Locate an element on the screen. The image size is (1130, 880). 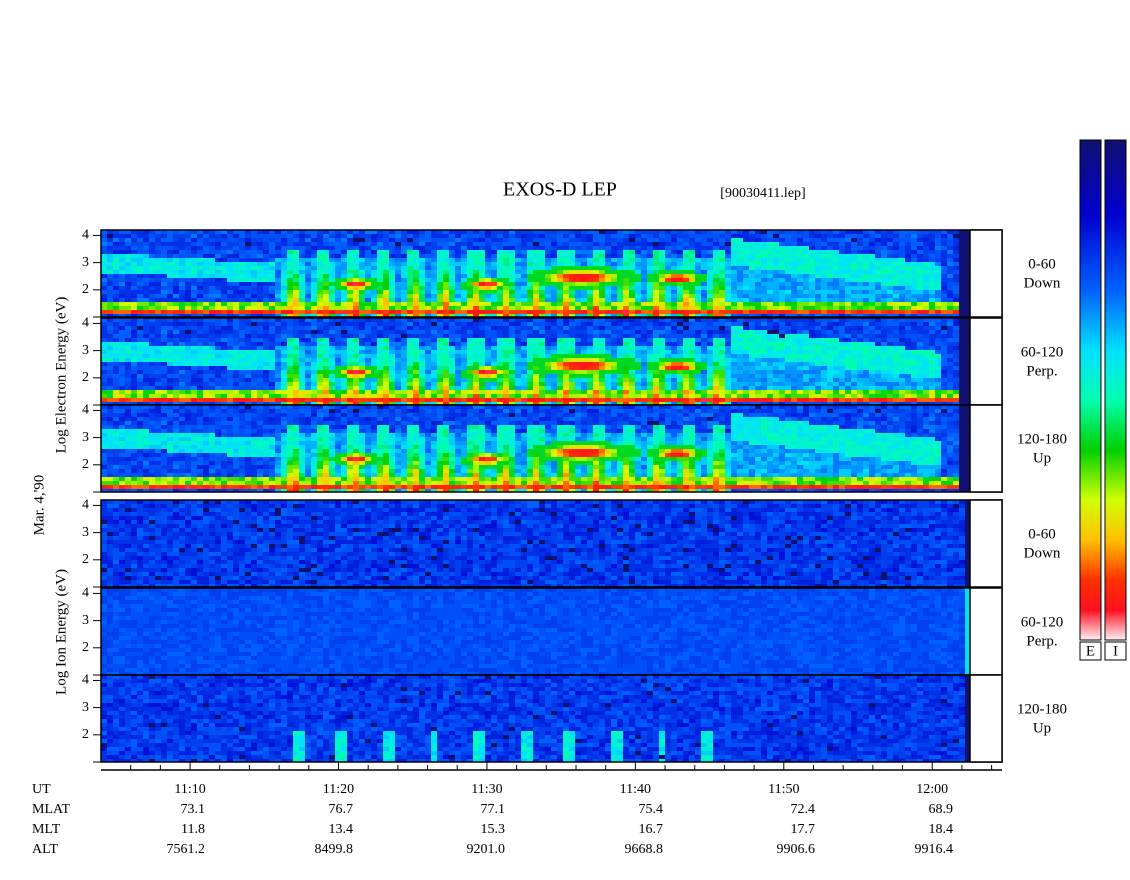
x-tick-label: 11:10 is located at coordinates (189, 789).